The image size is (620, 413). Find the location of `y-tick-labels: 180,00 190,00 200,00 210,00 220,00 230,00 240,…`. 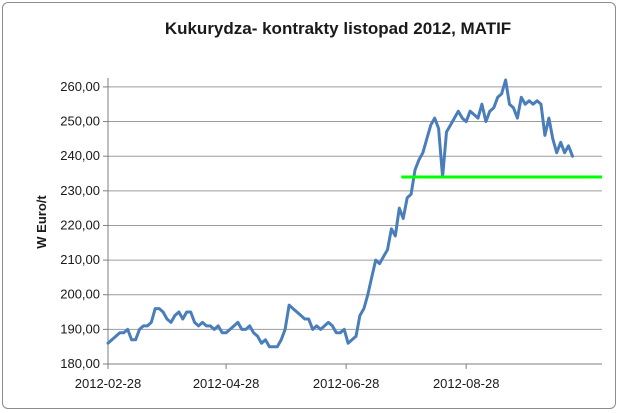

y-tick-labels: 180,00 190,00 200,00 210,00 220,00 230,00 240,… is located at coordinates (80, 225).